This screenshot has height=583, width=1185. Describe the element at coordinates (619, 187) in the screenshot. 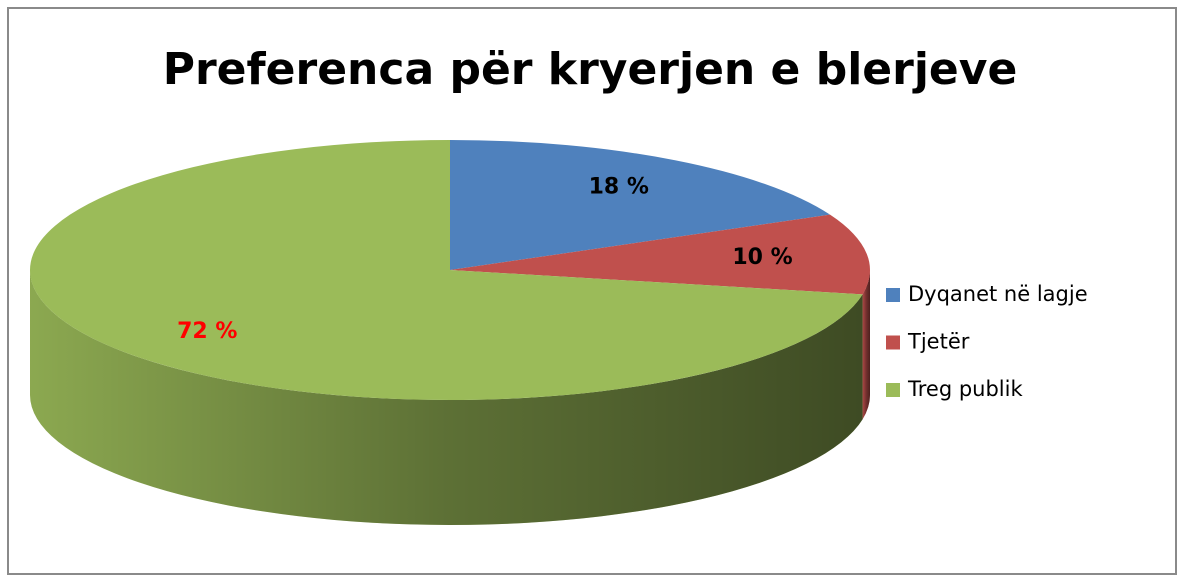

I see `data-label: 18 %` at that location.